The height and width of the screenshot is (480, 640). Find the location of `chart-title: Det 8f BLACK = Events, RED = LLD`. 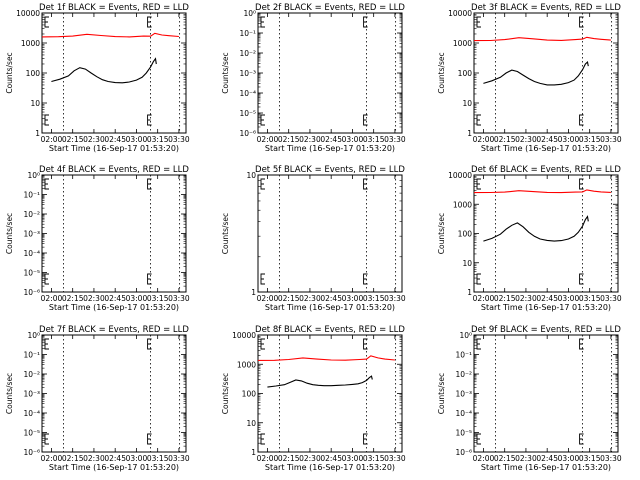

chart-title: Det 8f BLACK = Events, RED = LLD is located at coordinates (330, 330).